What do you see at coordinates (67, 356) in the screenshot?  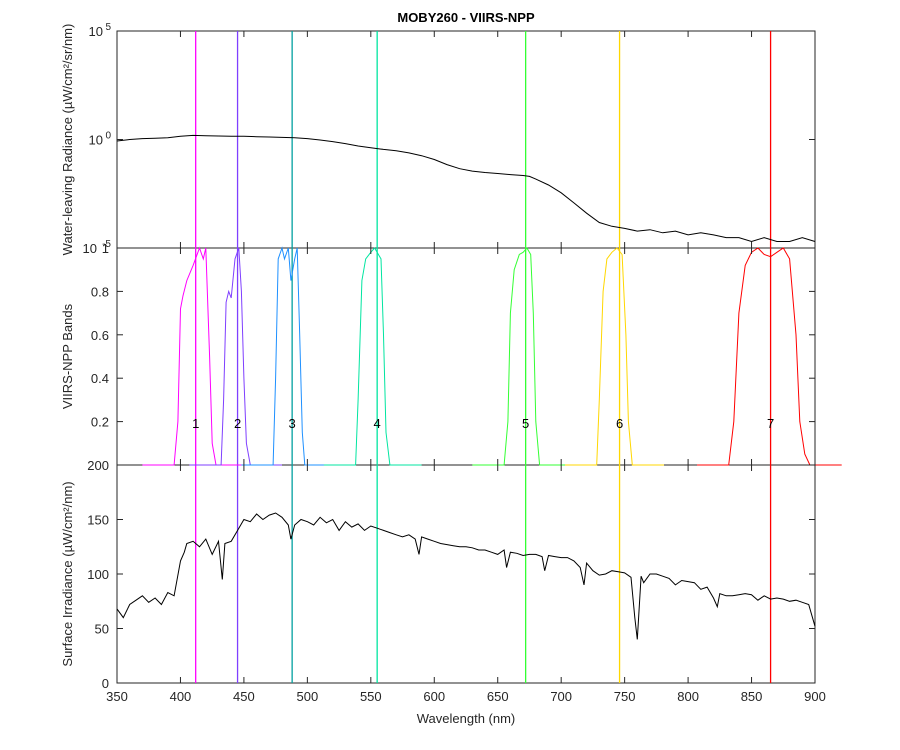 I see `y-axis-label-bands: VIIRS-NPP Bands` at bounding box center [67, 356].